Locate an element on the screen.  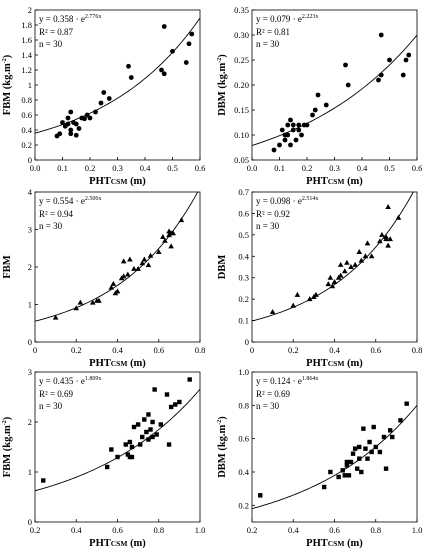
x-tick-label: 0 is located at coordinates (35, 350).